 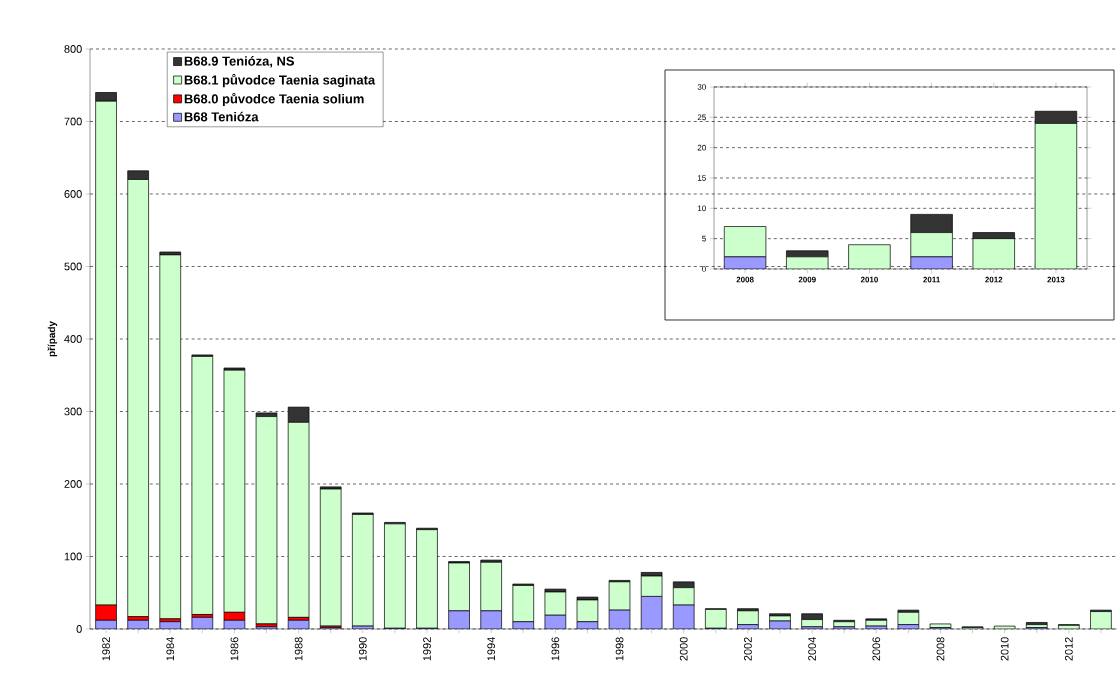 I want to click on y-tick-label: 600, so click(x=73, y=194).